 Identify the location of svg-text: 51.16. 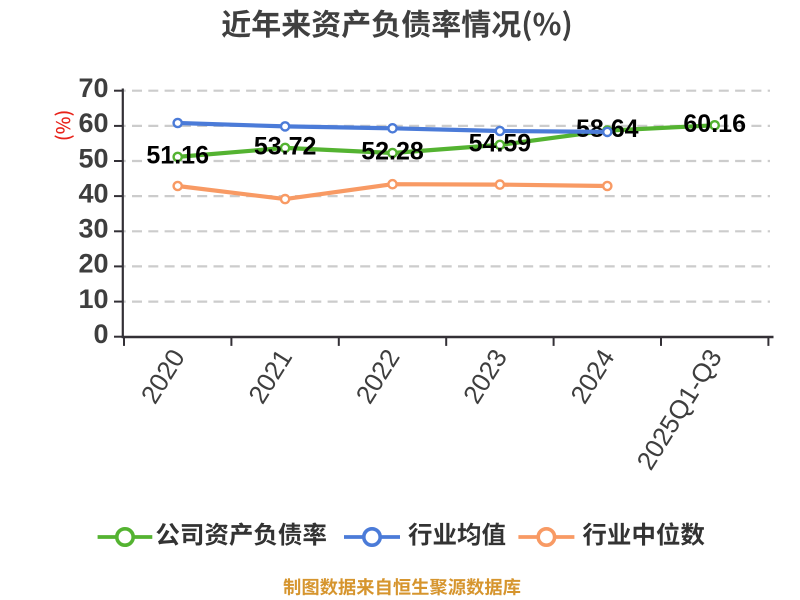
(177, 156).